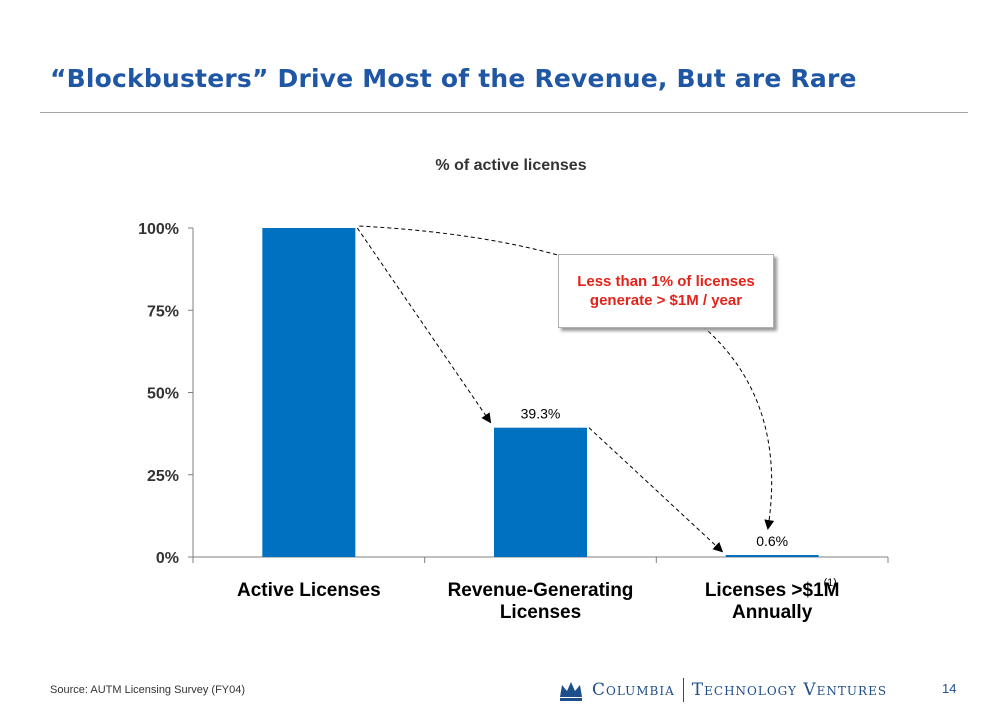  What do you see at coordinates (829, 583) in the screenshot?
I see `x-tick-footnote: (1)` at bounding box center [829, 583].